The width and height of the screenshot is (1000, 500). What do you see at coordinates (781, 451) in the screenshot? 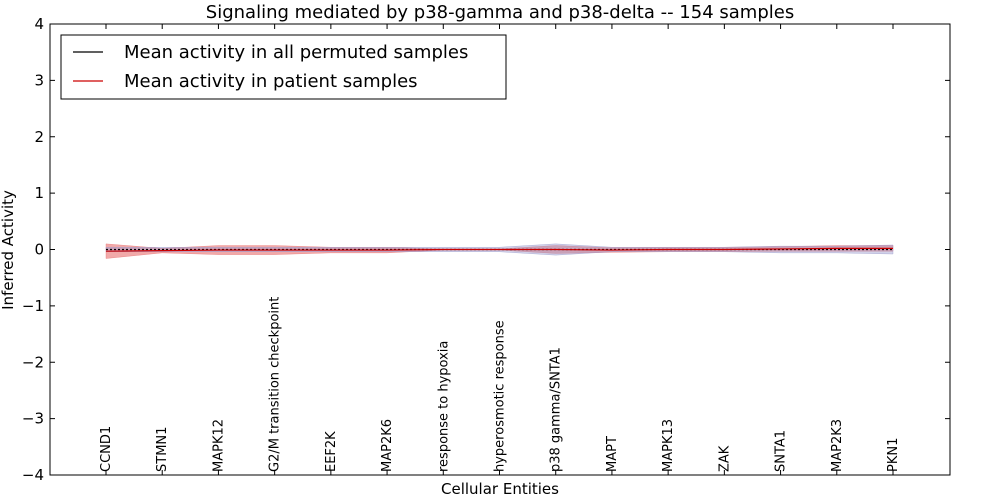
I see `x-tick-label: SNTA1` at bounding box center [781, 451].